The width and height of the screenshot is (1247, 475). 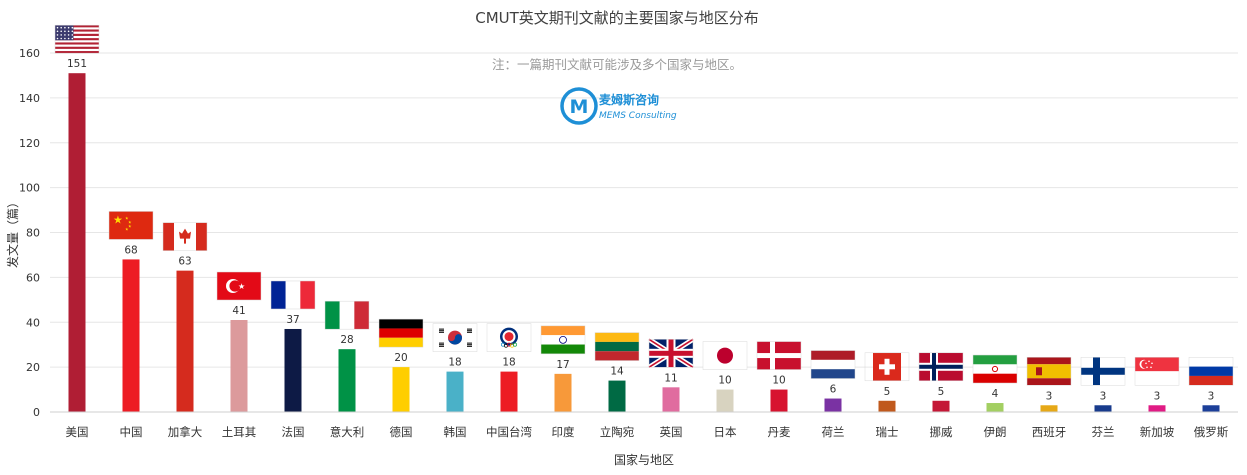 What do you see at coordinates (29, 143) in the screenshot?
I see `y-tick-label: 120` at bounding box center [29, 143].